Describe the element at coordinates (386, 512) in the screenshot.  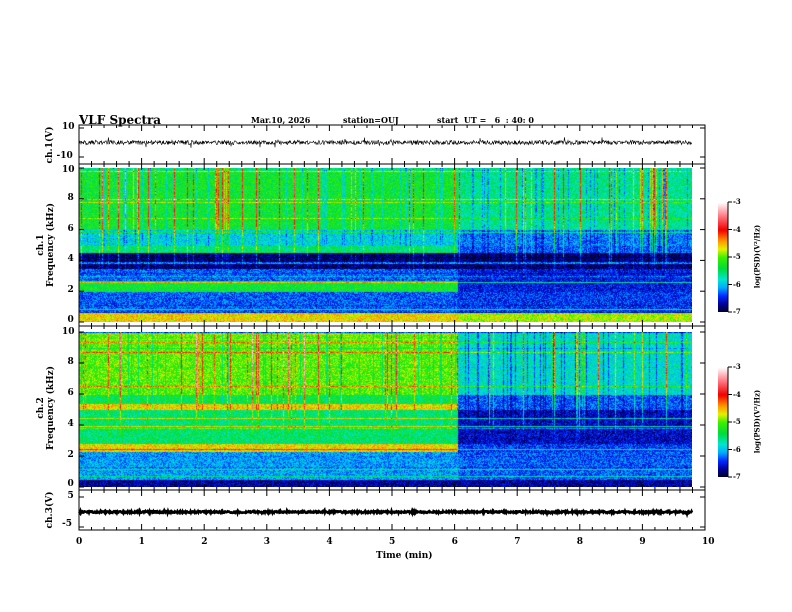
I see `ch3-waveform-line` at that location.